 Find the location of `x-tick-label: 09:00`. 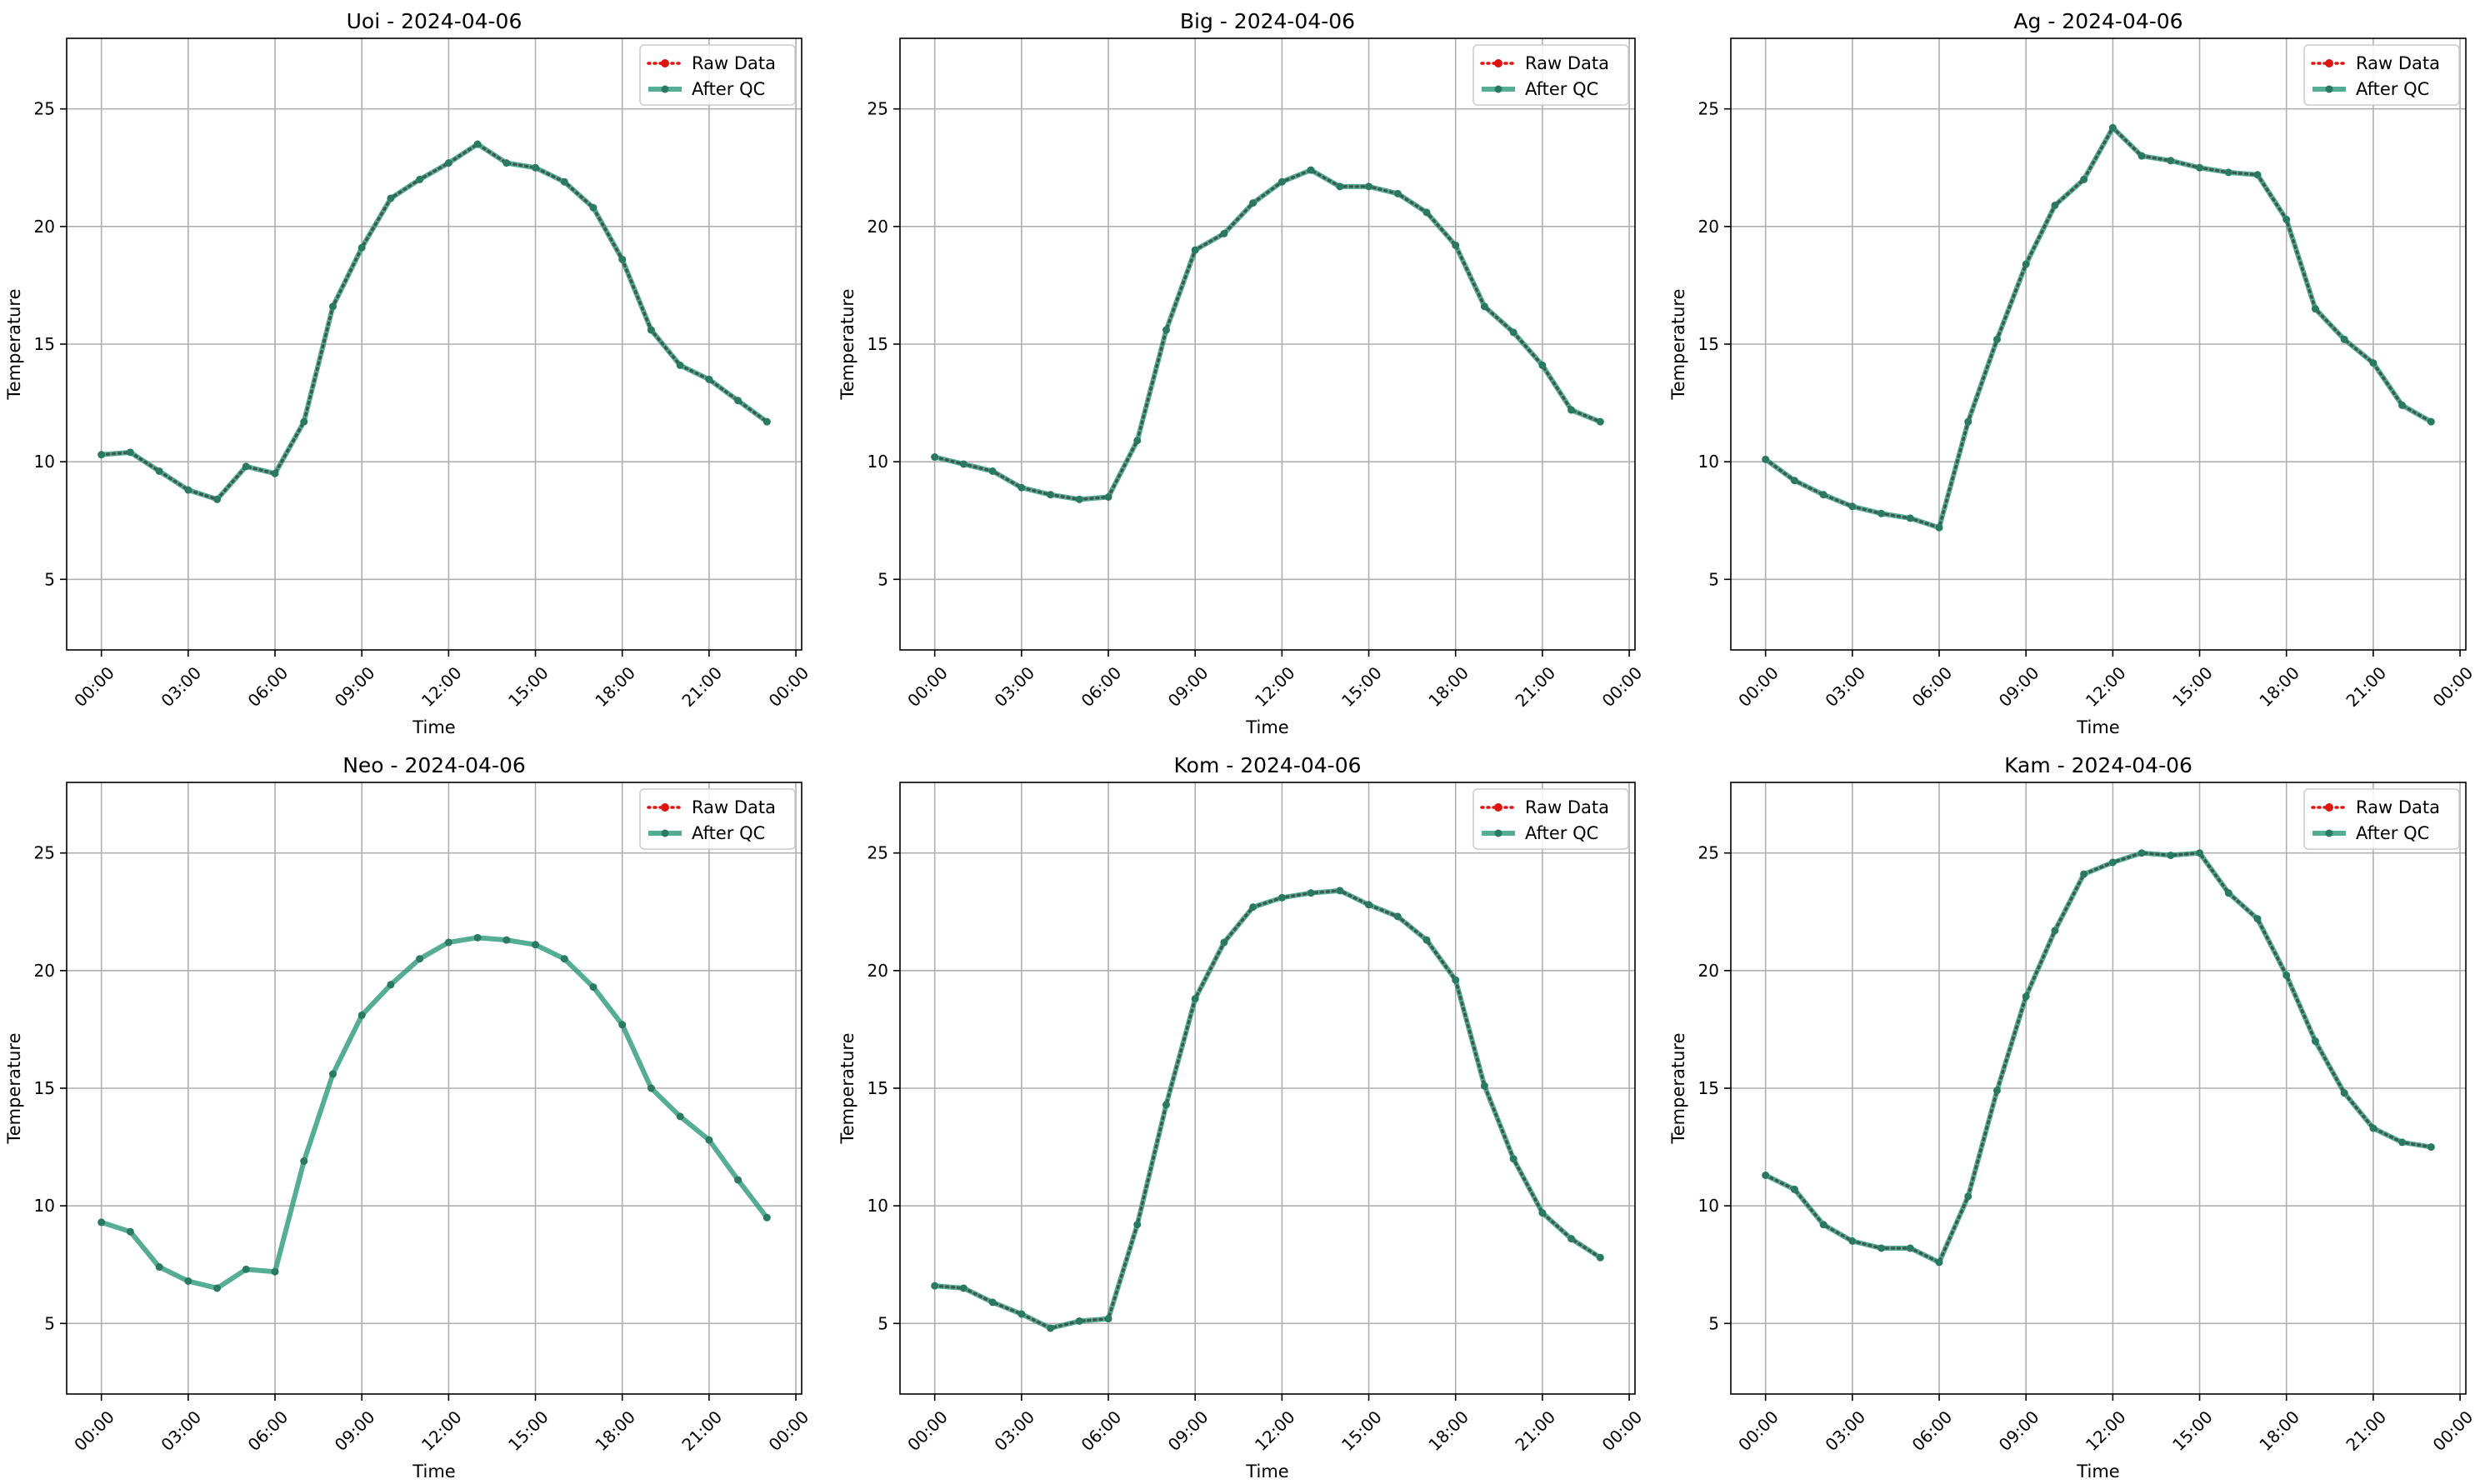

x-tick-label: 09:00 is located at coordinates (1188, 687).